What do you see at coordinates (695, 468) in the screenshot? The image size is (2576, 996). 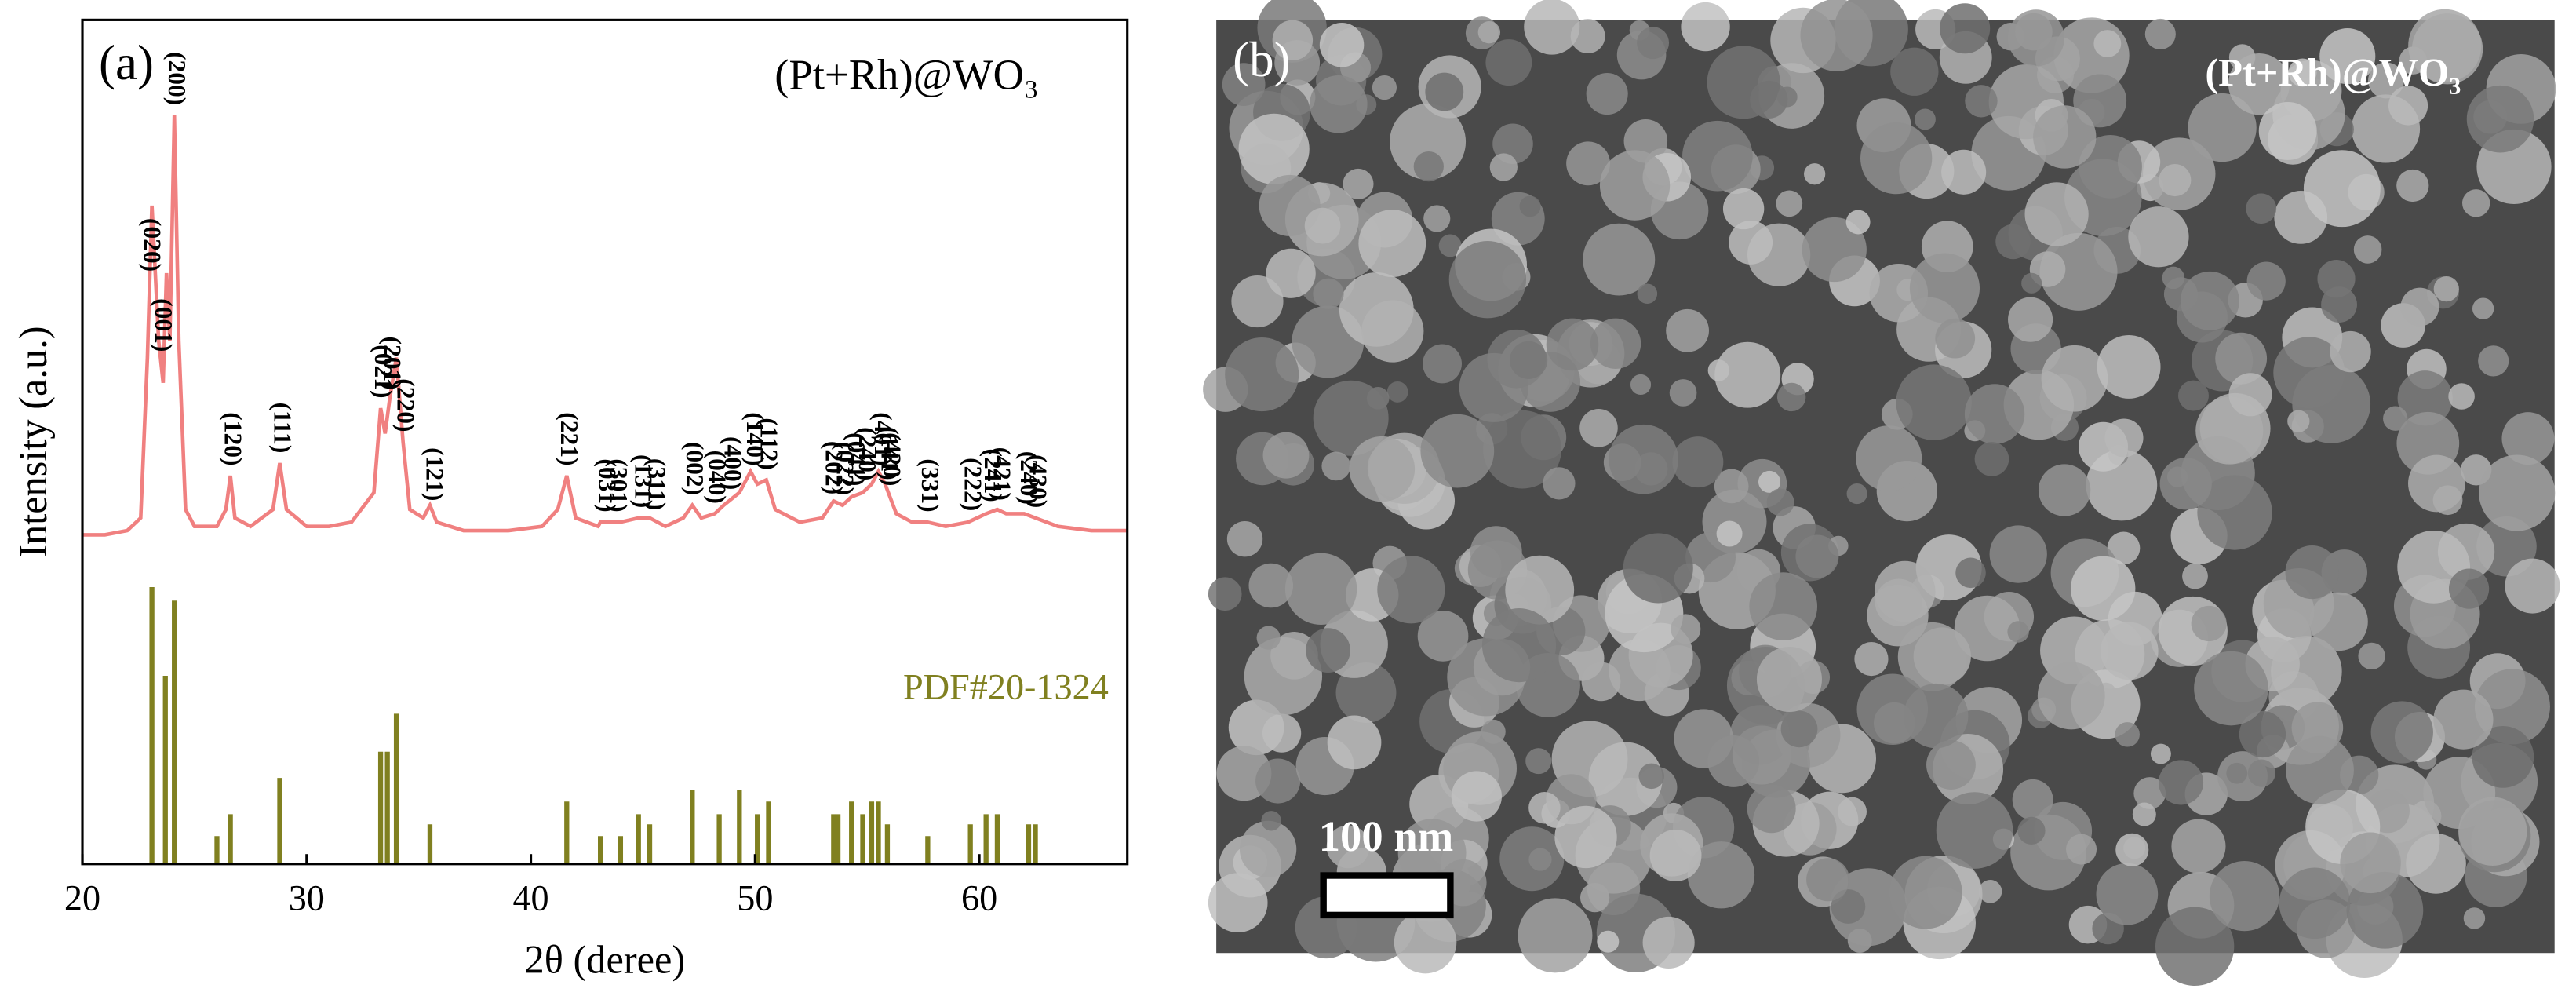 I see `peak-label: (002)` at bounding box center [695, 468].